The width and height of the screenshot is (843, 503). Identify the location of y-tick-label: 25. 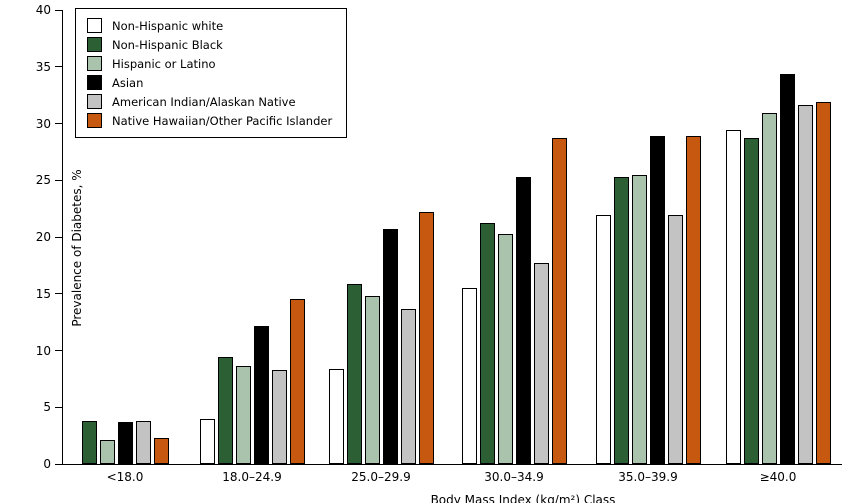
(43, 180).